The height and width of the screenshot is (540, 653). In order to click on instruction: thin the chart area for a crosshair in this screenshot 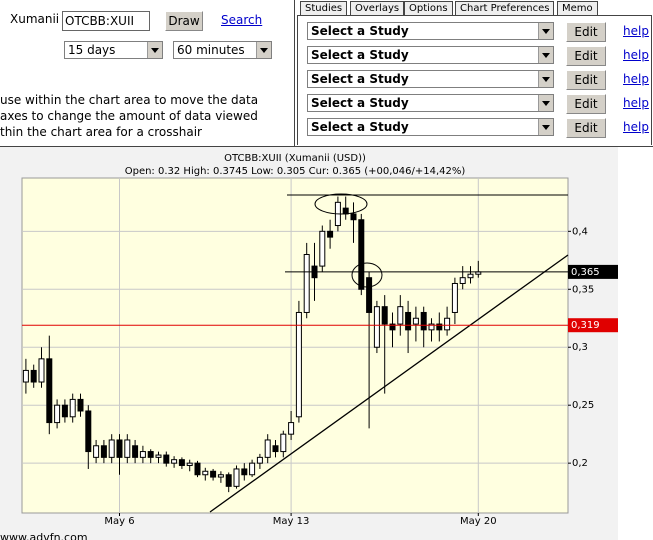, I will do `click(101, 132)`.